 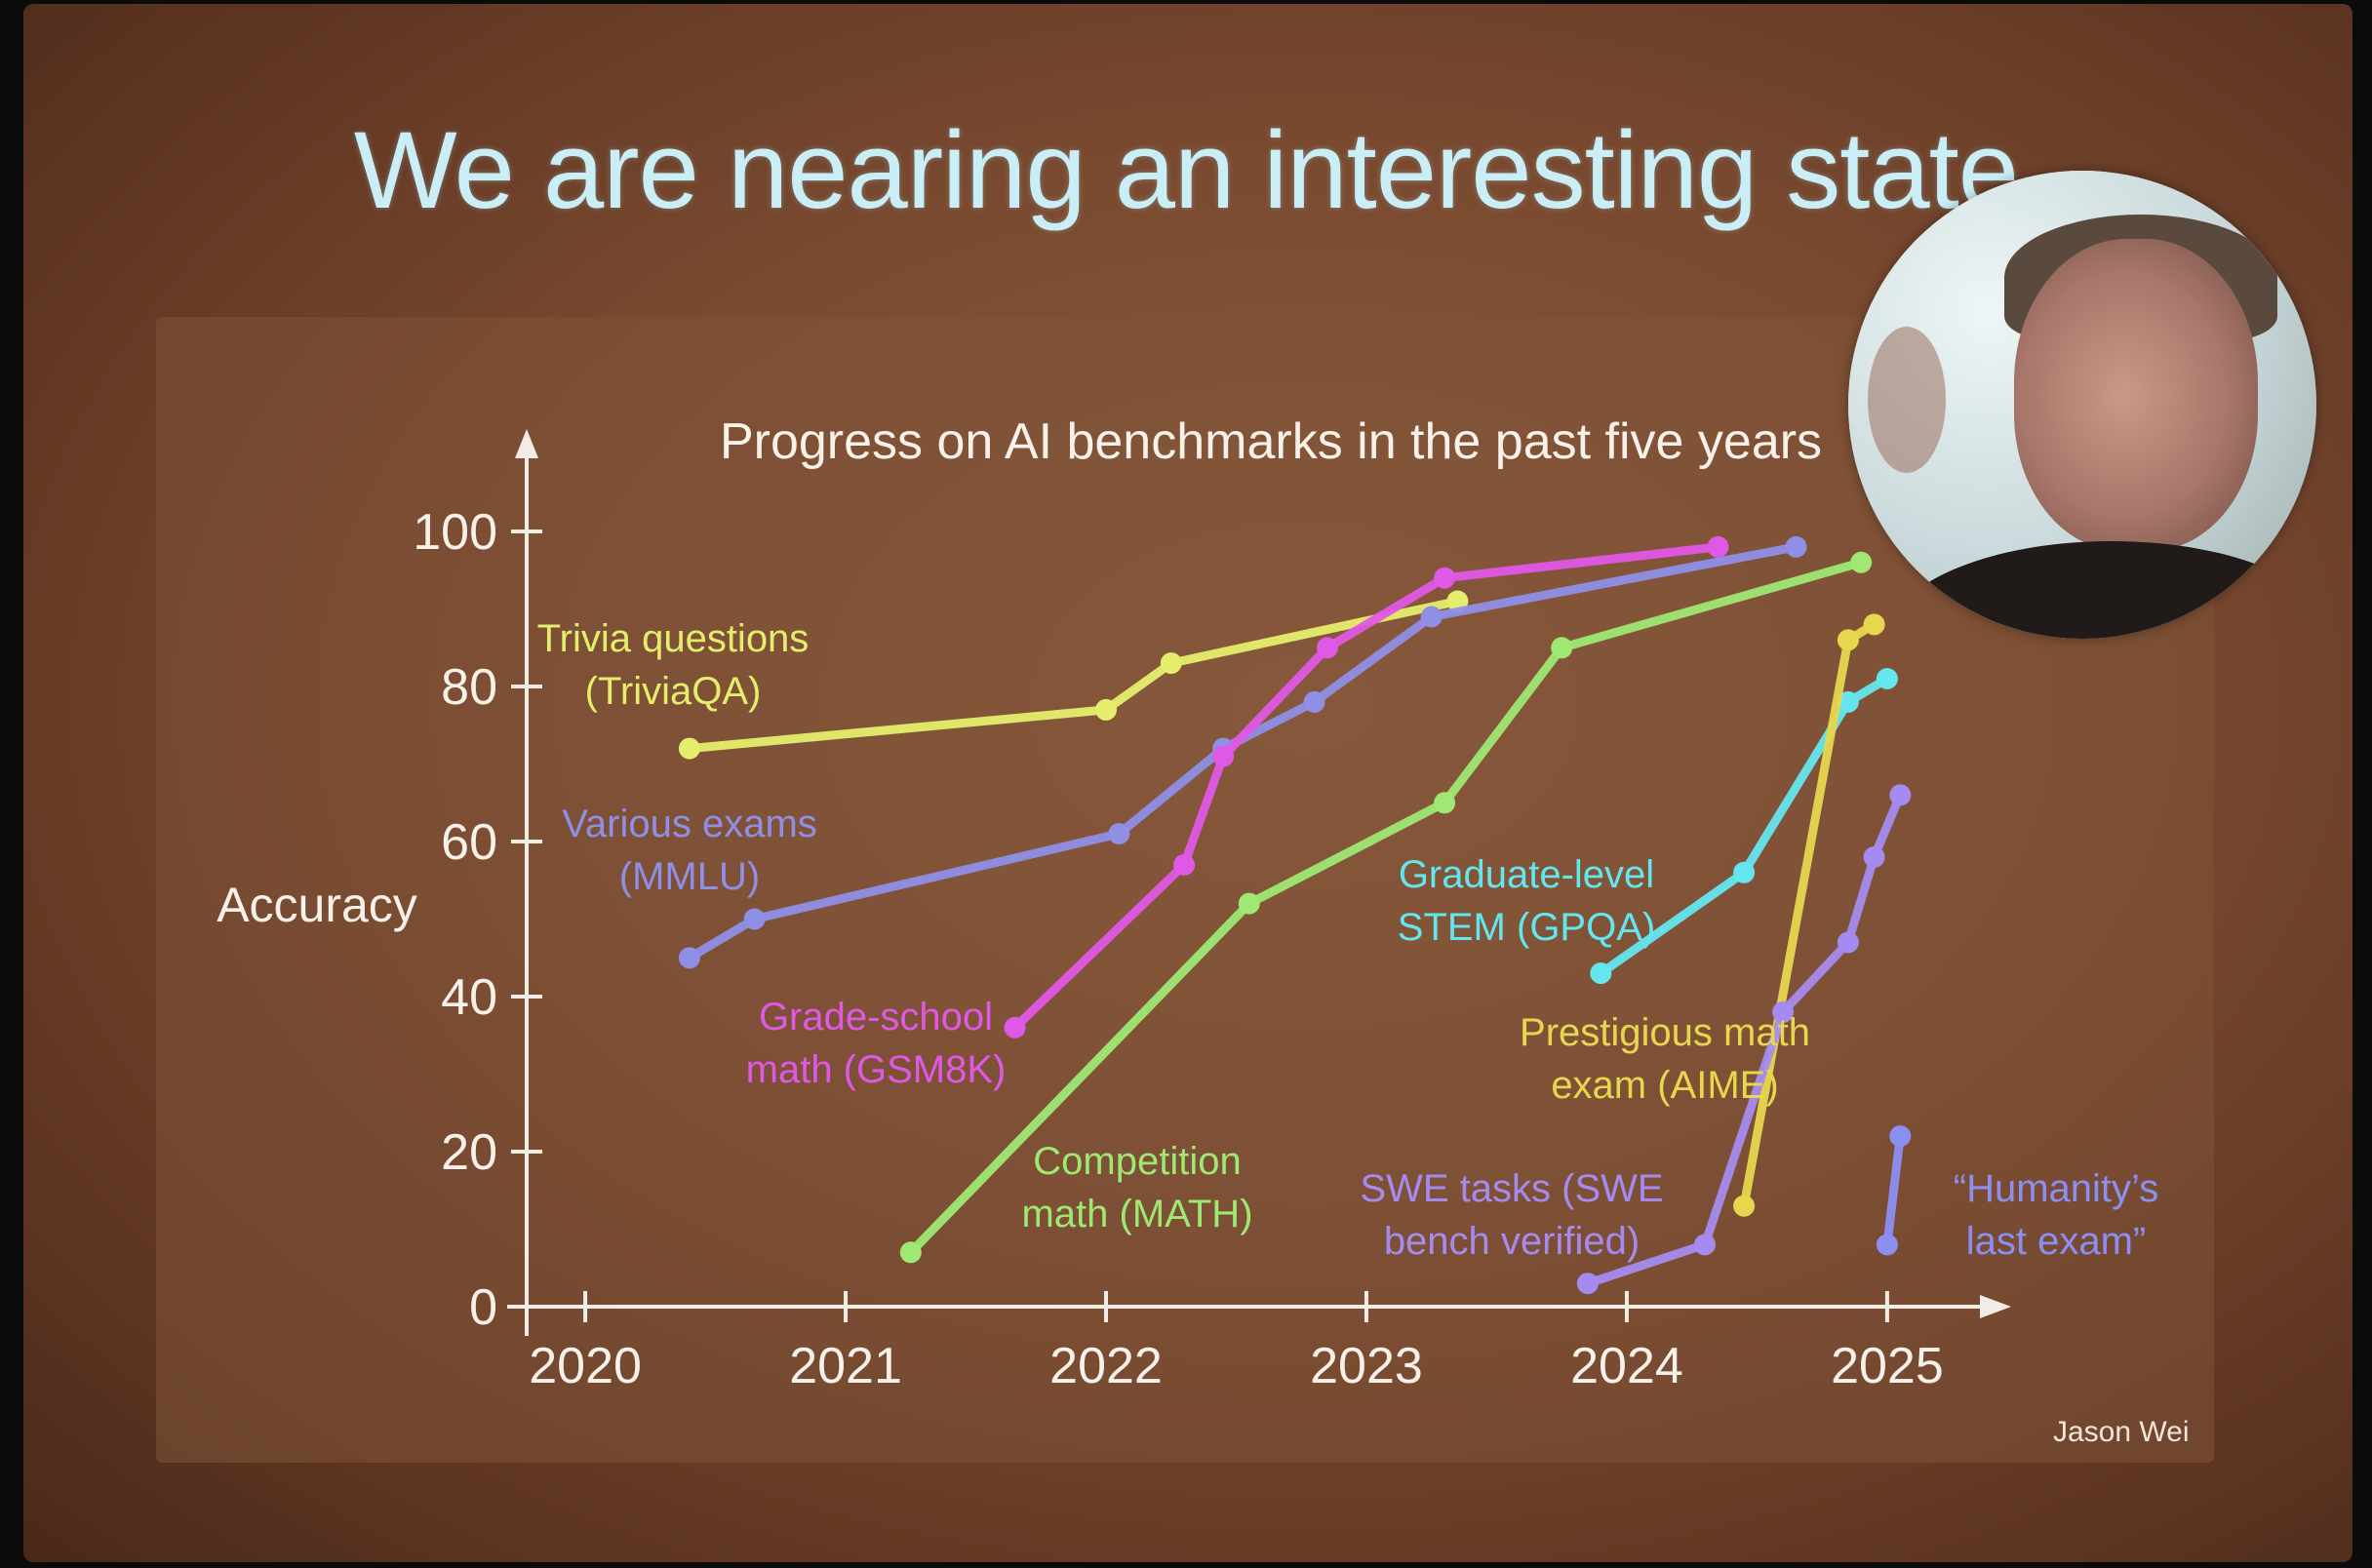 What do you see at coordinates (1106, 1366) in the screenshot?
I see `x-tick-label: 2022` at bounding box center [1106, 1366].